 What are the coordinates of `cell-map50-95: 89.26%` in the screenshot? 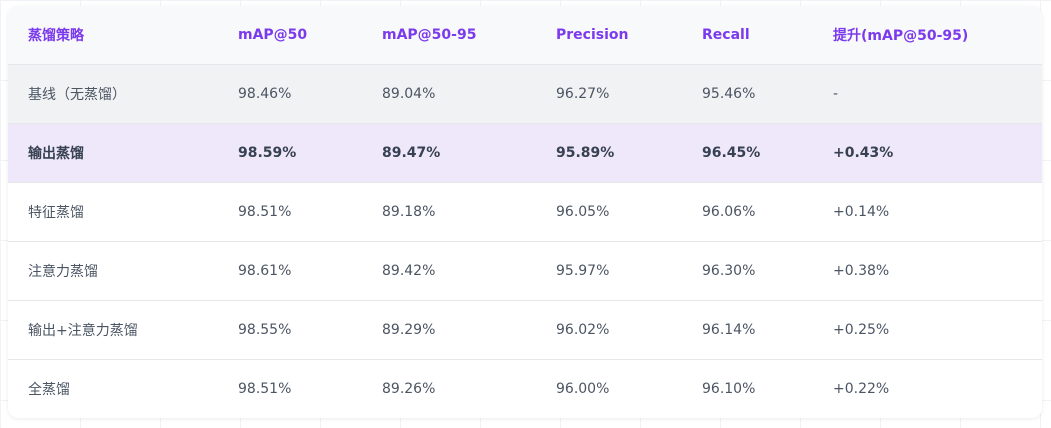 It's located at (409, 388).